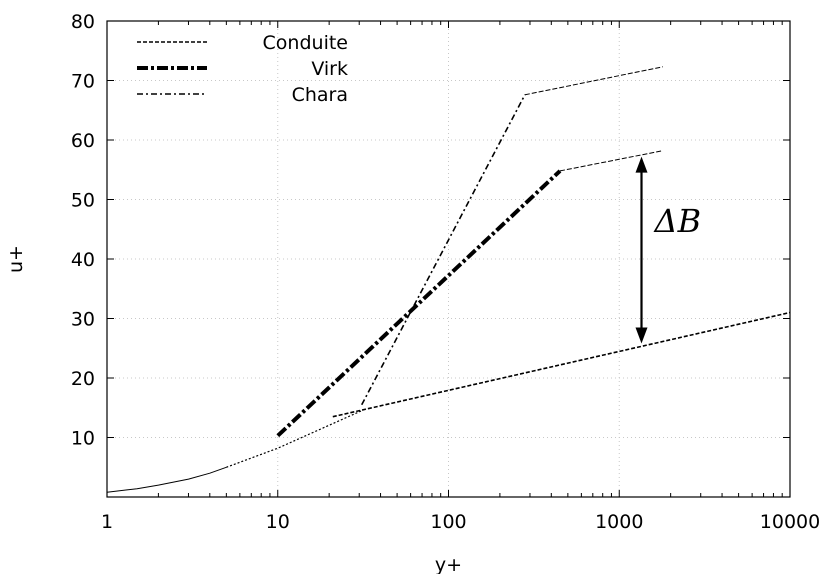  What do you see at coordinates (448, 522) in the screenshot?
I see `x-tick-label: 100` at bounding box center [448, 522].